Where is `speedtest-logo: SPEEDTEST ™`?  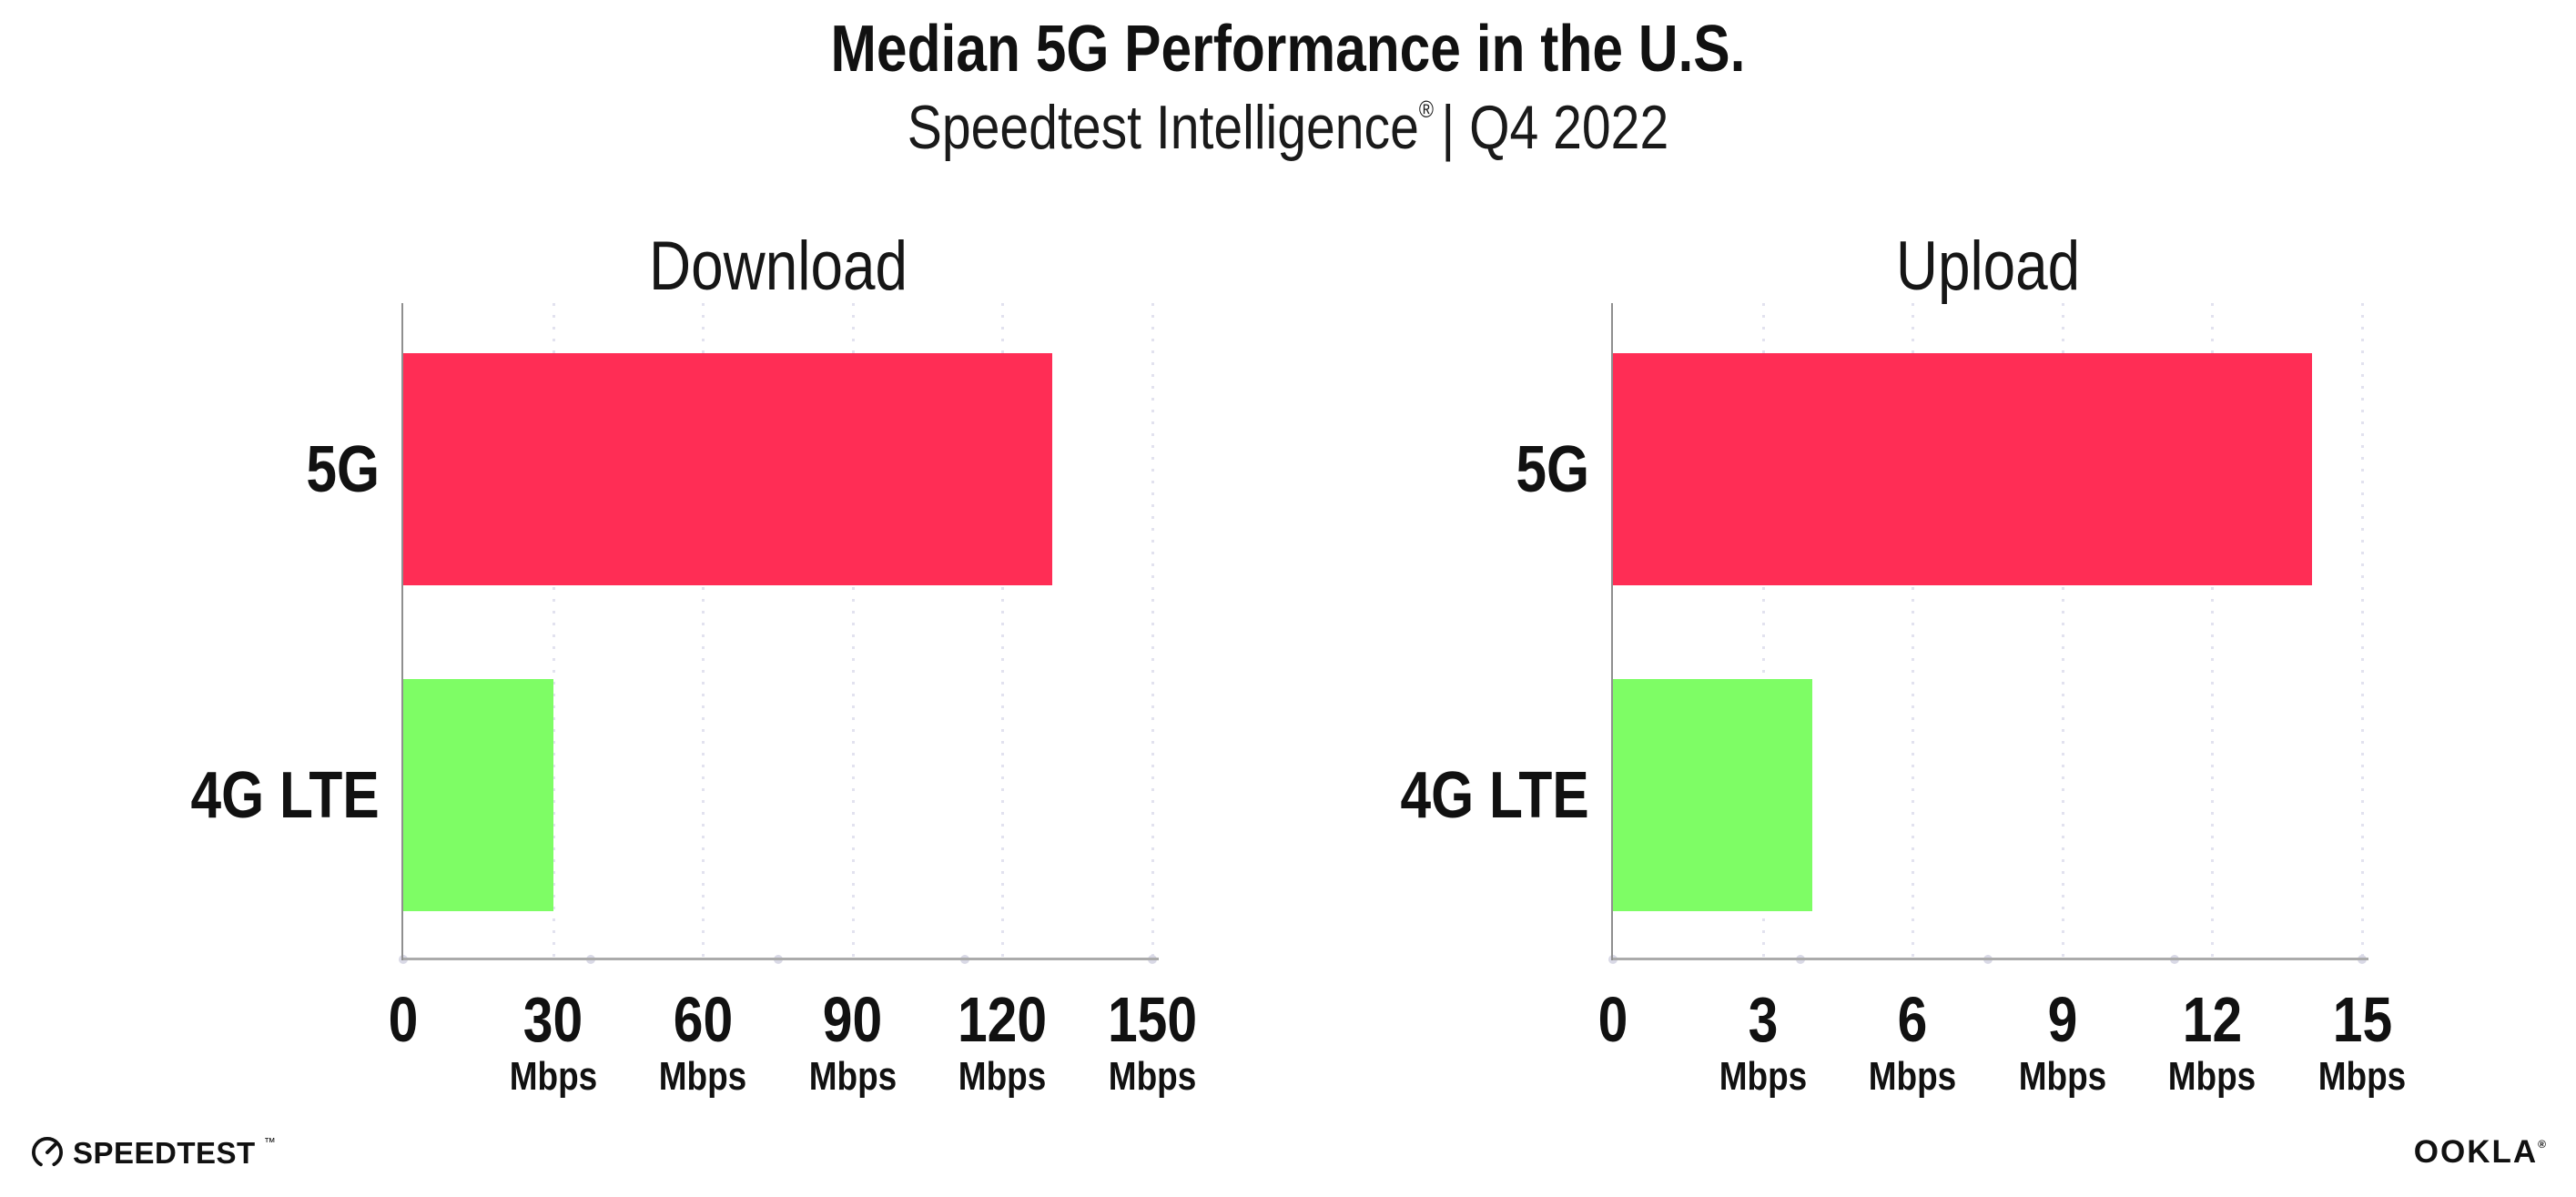 speedtest-logo: SPEEDTEST ™ is located at coordinates (153, 1153).